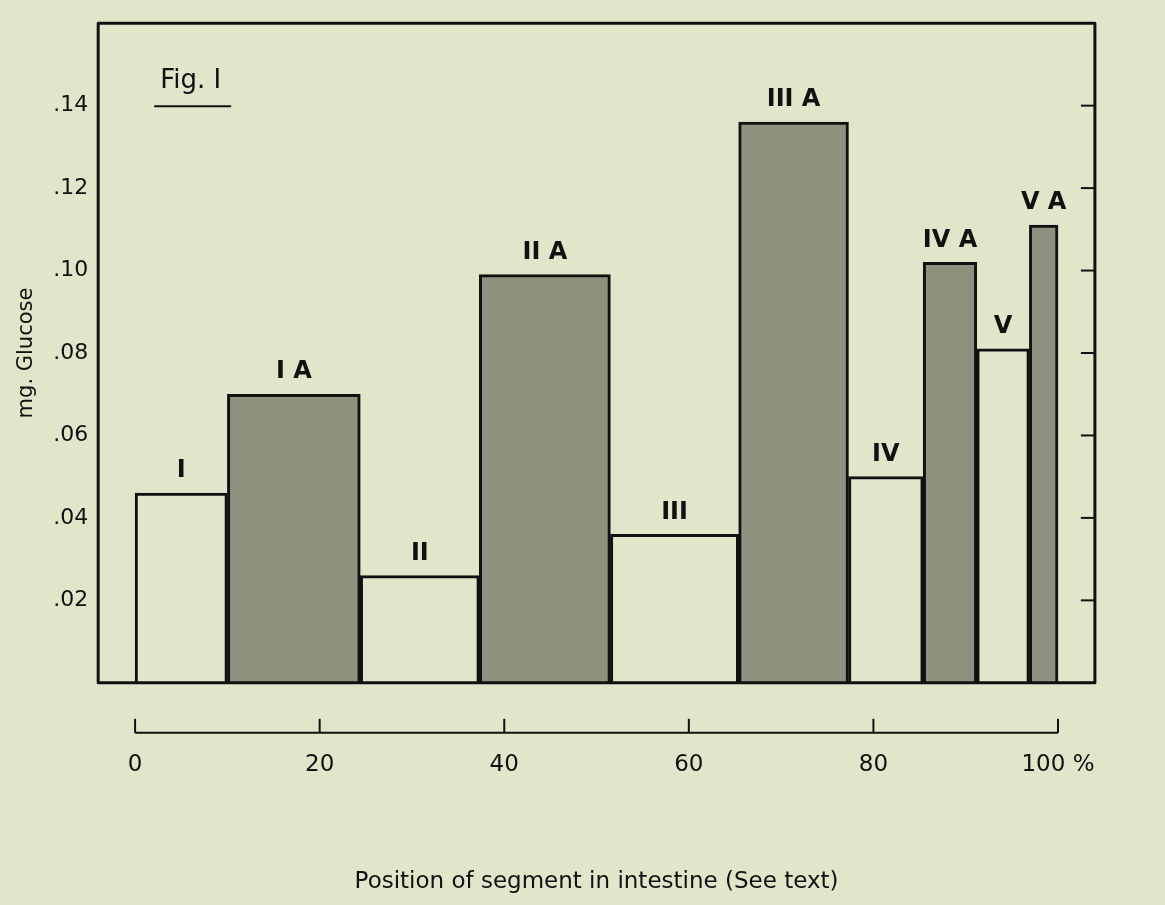 The width and height of the screenshot is (1165, 905). Describe the element at coordinates (1043, 201) in the screenshot. I see `annotation: V A` at that location.